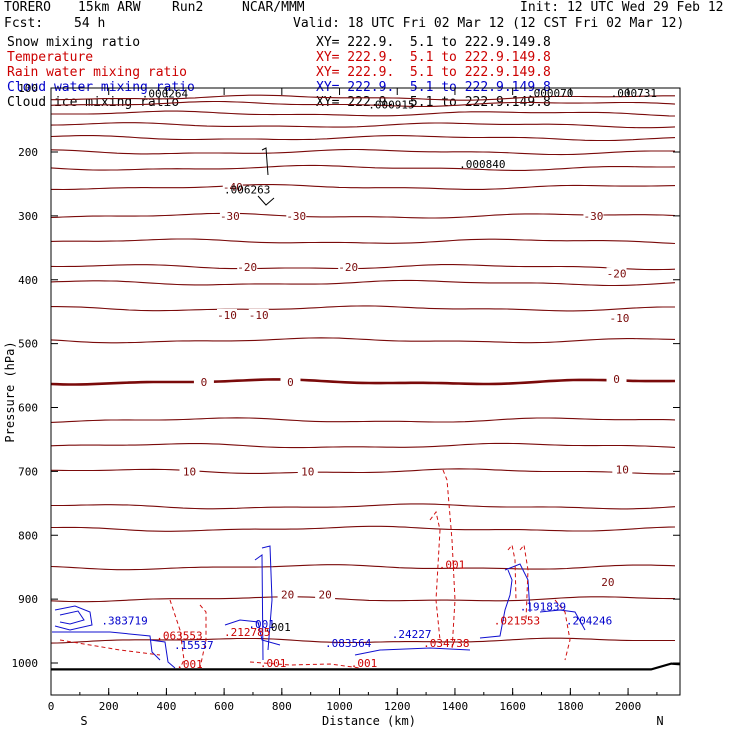  Describe the element at coordinates (28, 599) in the screenshot. I see `y-tick-label: 900` at that location.